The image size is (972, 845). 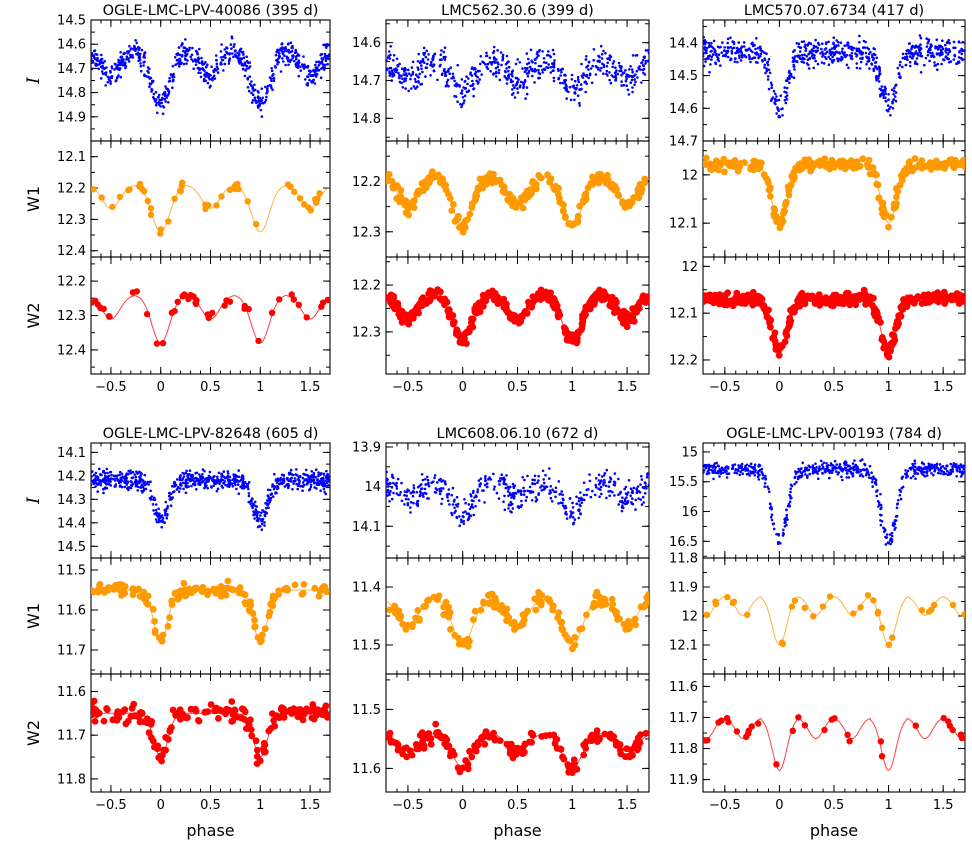 I want to click on fit-line, so click(x=834, y=194).